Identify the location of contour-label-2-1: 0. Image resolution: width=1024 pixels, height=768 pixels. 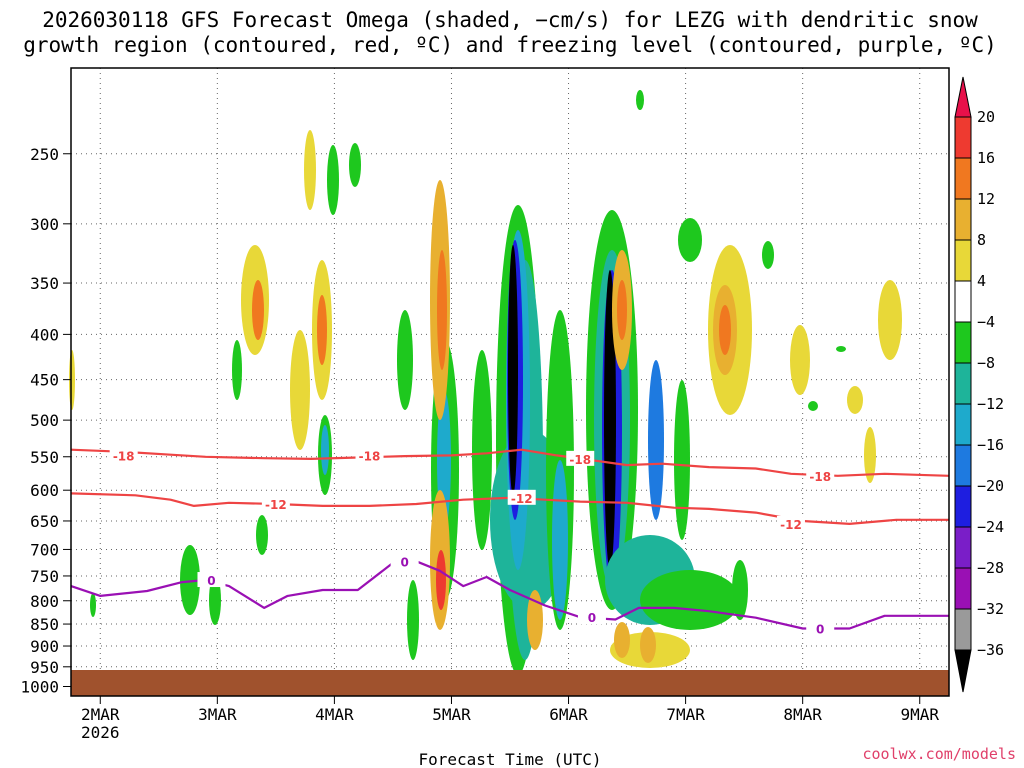
(404, 562).